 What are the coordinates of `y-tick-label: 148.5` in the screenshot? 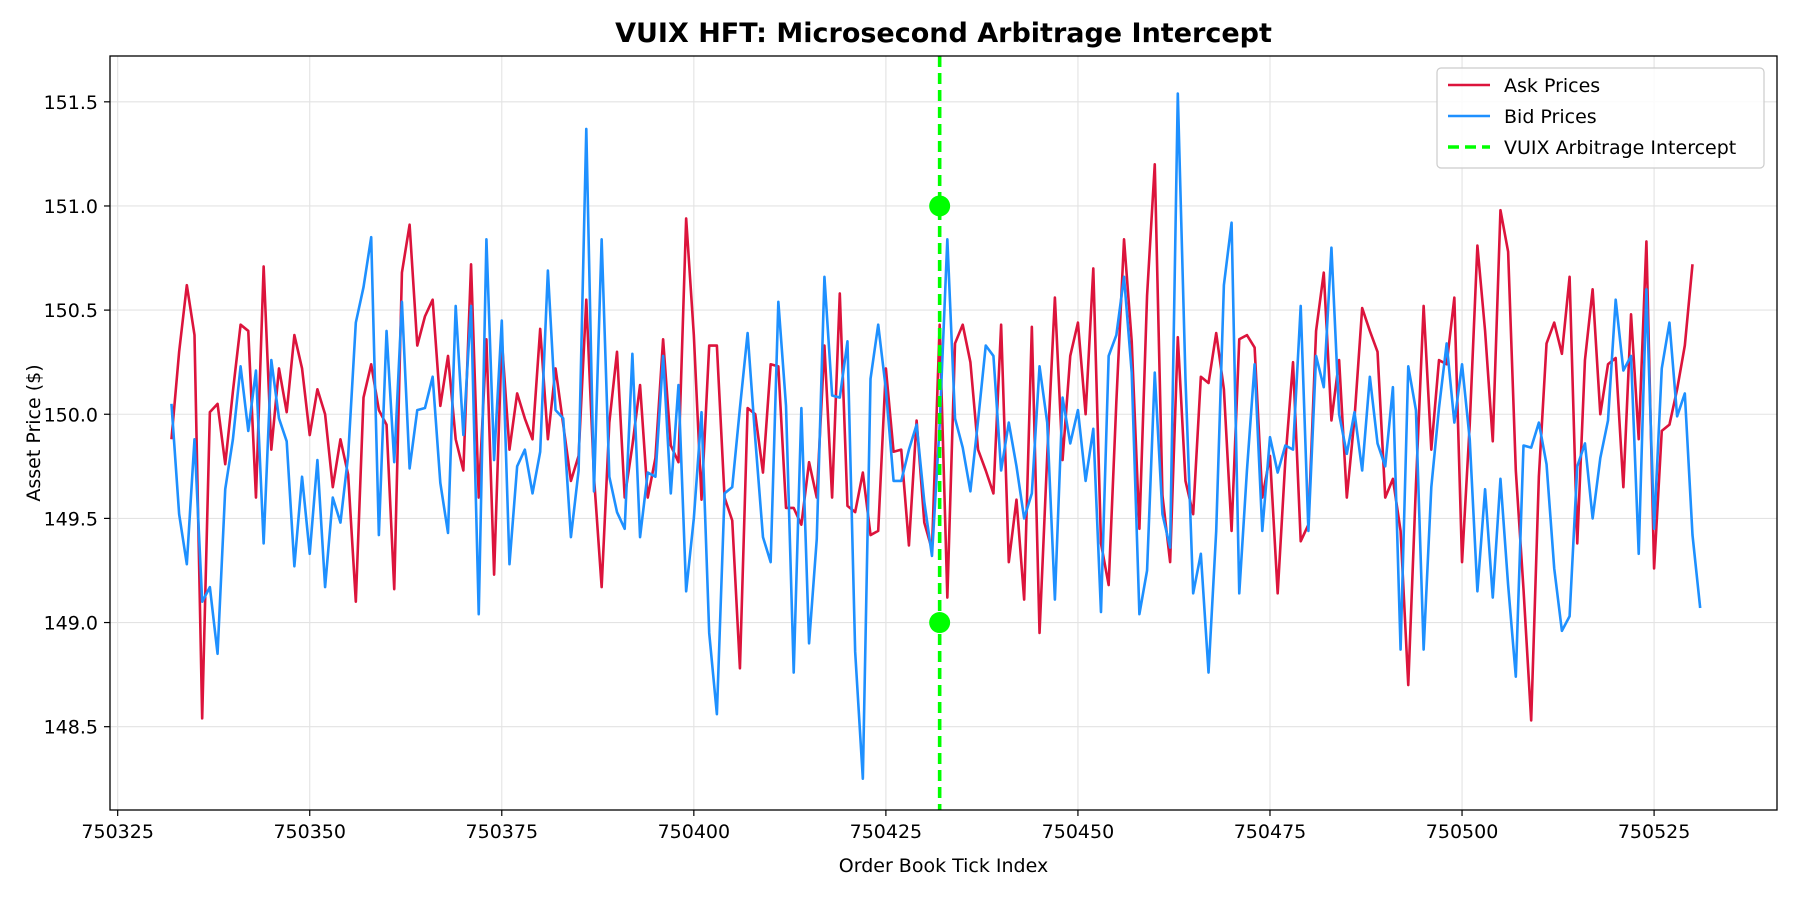 It's located at (71, 728).